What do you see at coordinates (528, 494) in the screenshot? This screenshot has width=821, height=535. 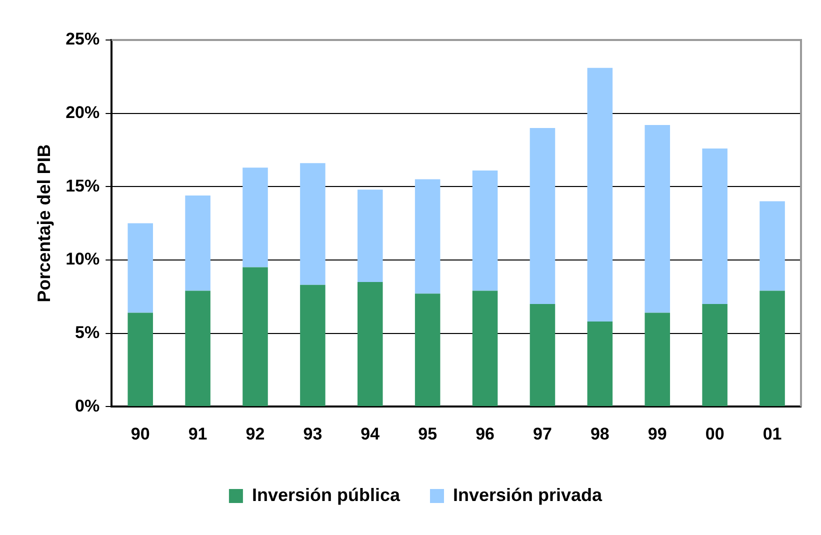 I see `legend-label: Inversión privada` at bounding box center [528, 494].